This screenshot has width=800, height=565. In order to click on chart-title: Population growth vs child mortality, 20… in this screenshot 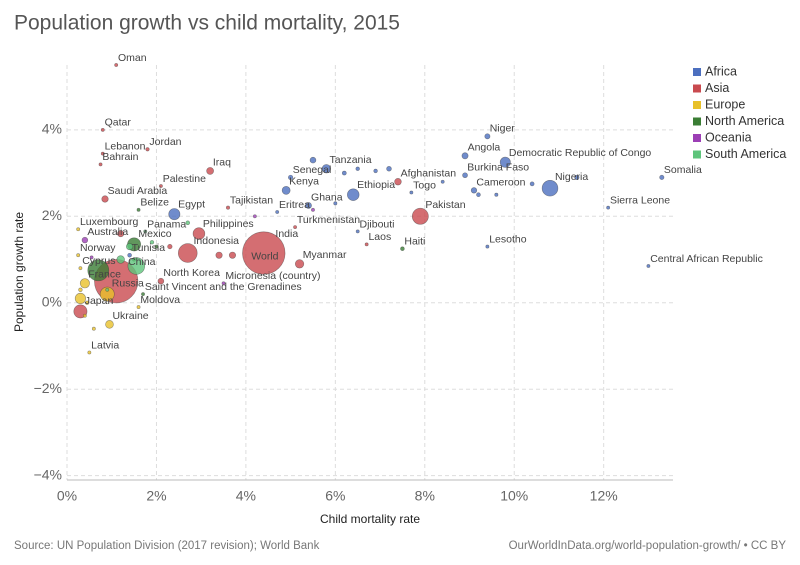, I will do `click(207, 23)`.